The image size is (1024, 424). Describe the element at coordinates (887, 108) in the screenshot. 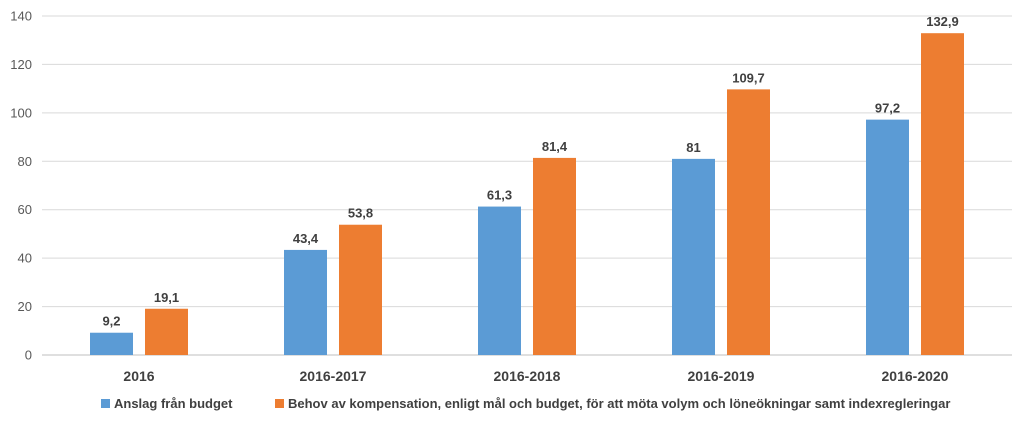

I see `data-label: 97,2` at that location.